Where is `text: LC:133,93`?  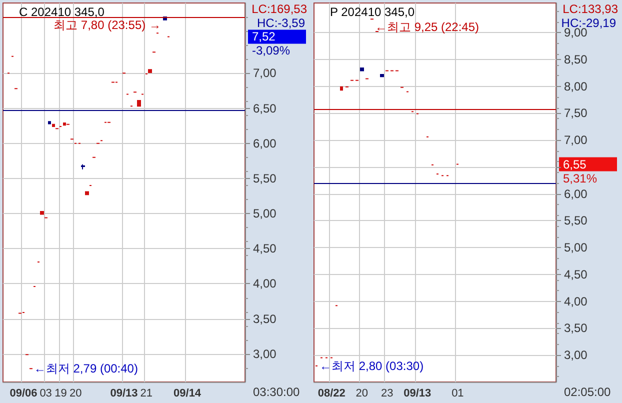
text: LC:133,93 is located at coordinates (590, 9).